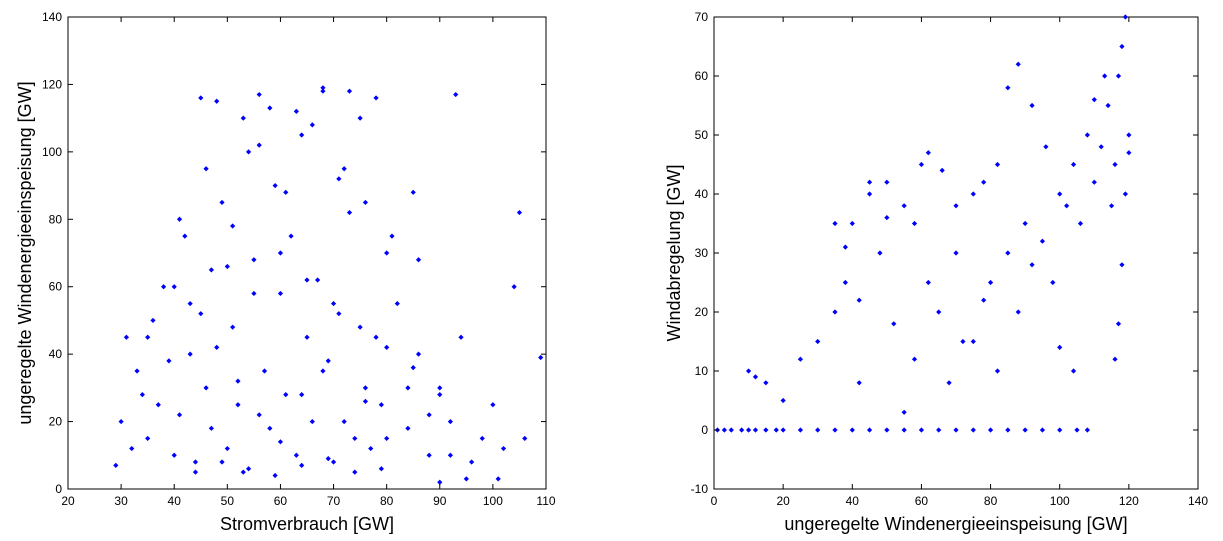  Describe the element at coordinates (783, 501) in the screenshot. I see `x-tick-label: 20` at that location.